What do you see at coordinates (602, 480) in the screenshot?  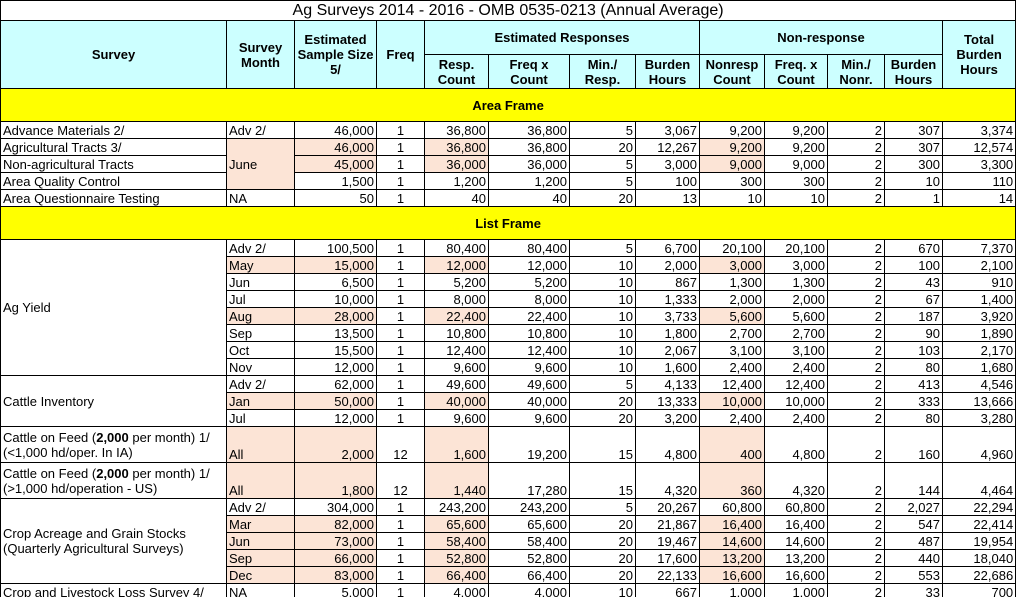 I see `min-resp-cell: 15` at bounding box center [602, 480].